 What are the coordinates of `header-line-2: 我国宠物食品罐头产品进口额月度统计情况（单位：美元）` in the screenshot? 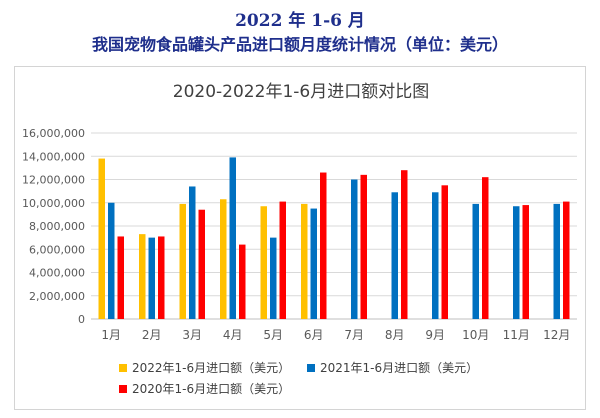 It's located at (299, 44).